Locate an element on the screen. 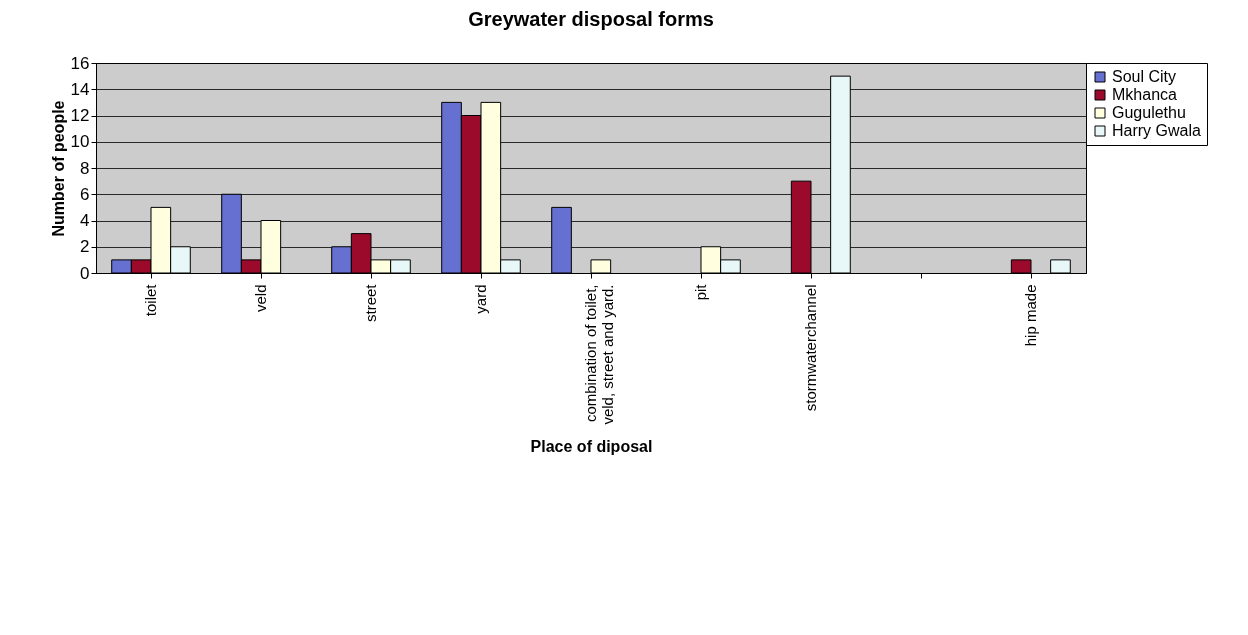 This screenshot has width=1248, height=635. y-tick-label: 12 is located at coordinates (80, 115).